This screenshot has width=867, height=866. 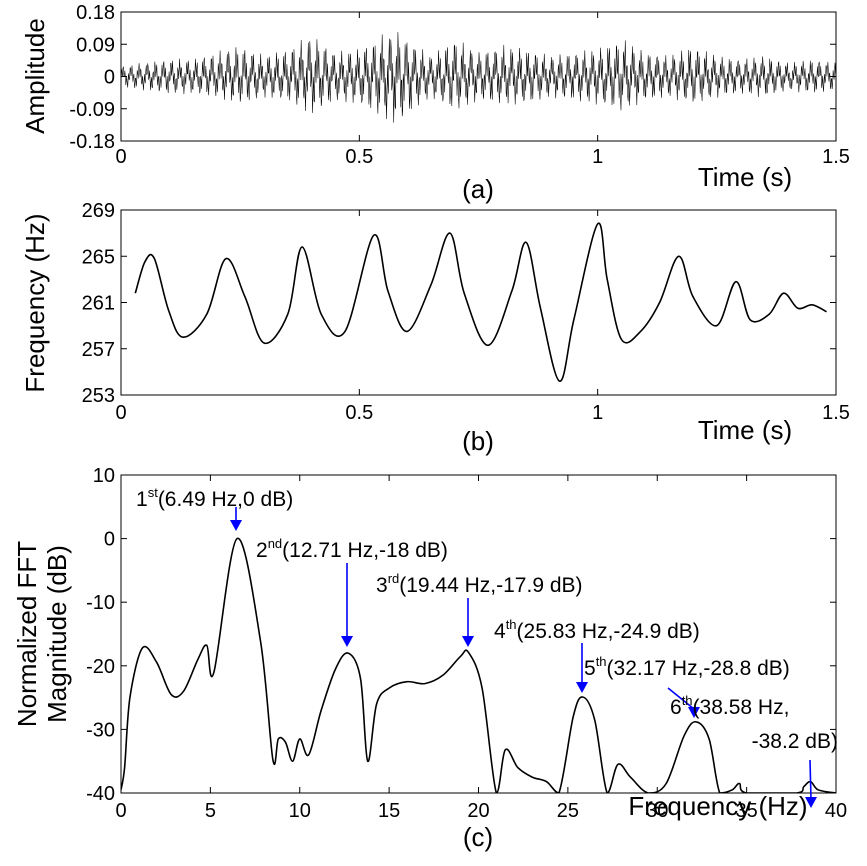 I want to click on peak-ordinal: 5, so click(x=590, y=668).